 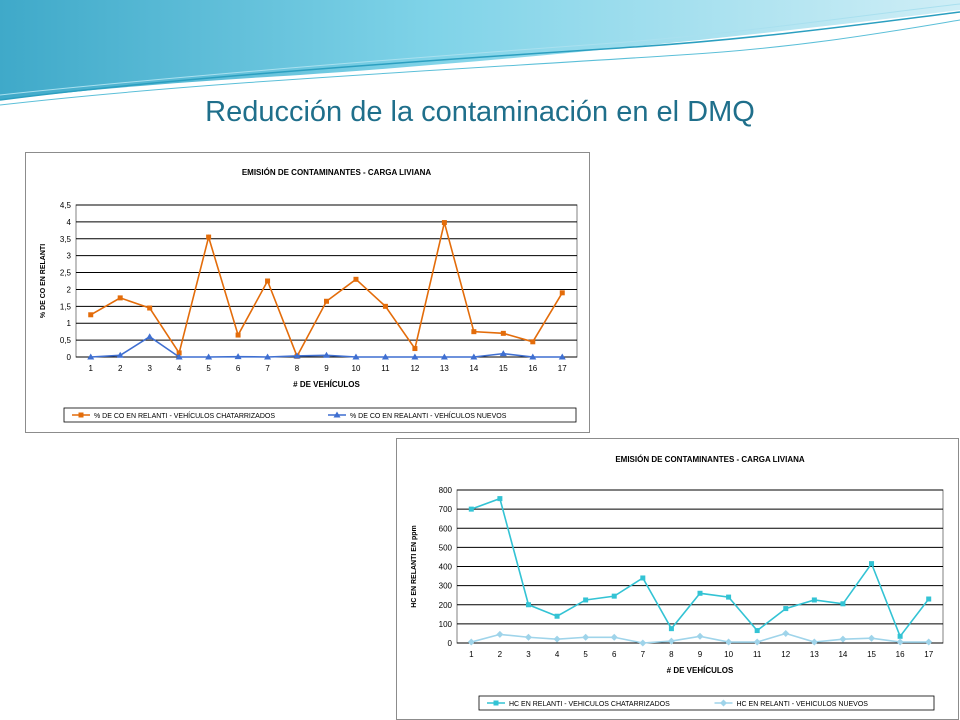 What do you see at coordinates (428, 415) in the screenshot?
I see `legend-label: % DE CO EN REALANTI - VEHÍCULOS NUEVOS` at bounding box center [428, 415].